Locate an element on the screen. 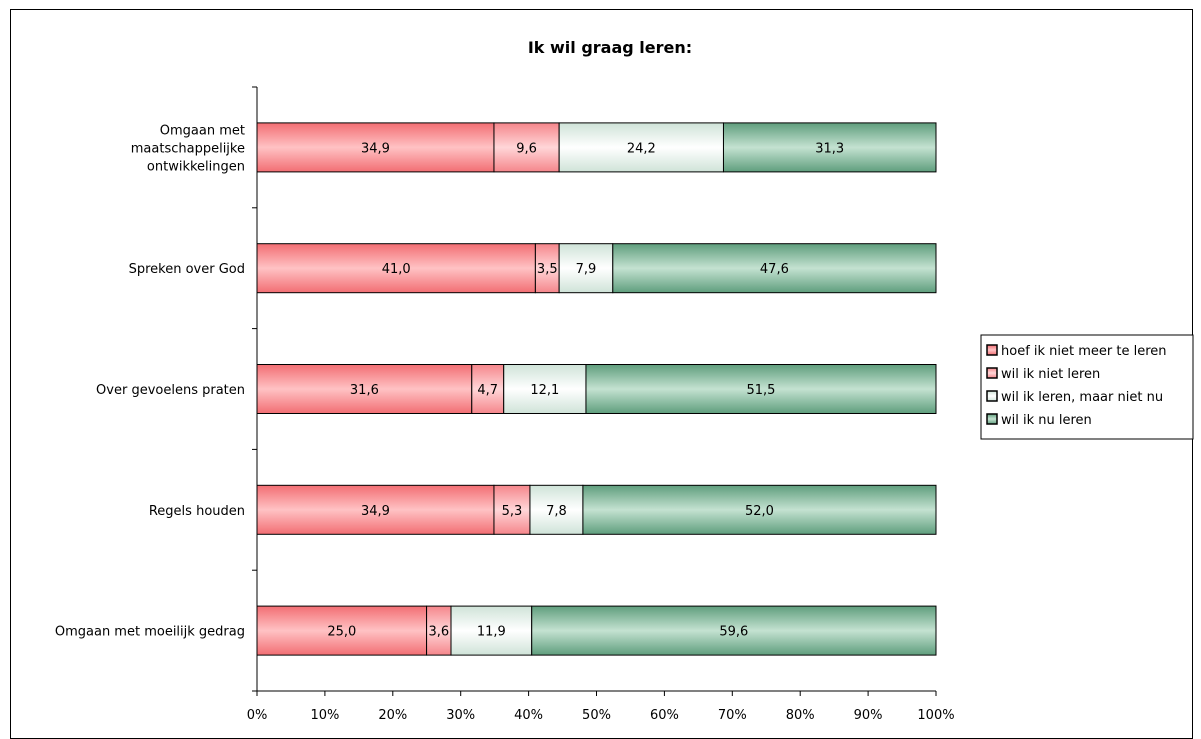 This screenshot has width=1201, height=739. x-tick-label: 30% is located at coordinates (460, 715).